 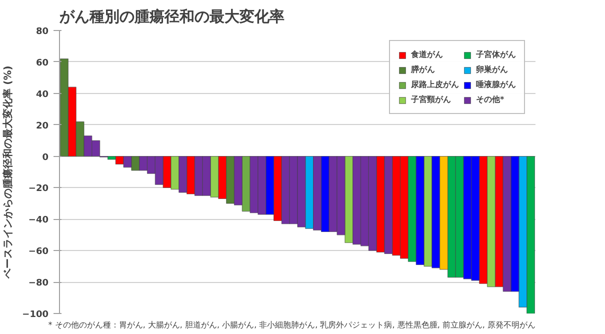 I want to click on text: * その他のがん種：胃がん, 大腸がん, 胆道がん, 小腸がん, 非小細胞肺がん, 乳房外パジェット病, 悪性黒色腫, 前立腺がん, 原発不明がん, so click(x=292, y=325).